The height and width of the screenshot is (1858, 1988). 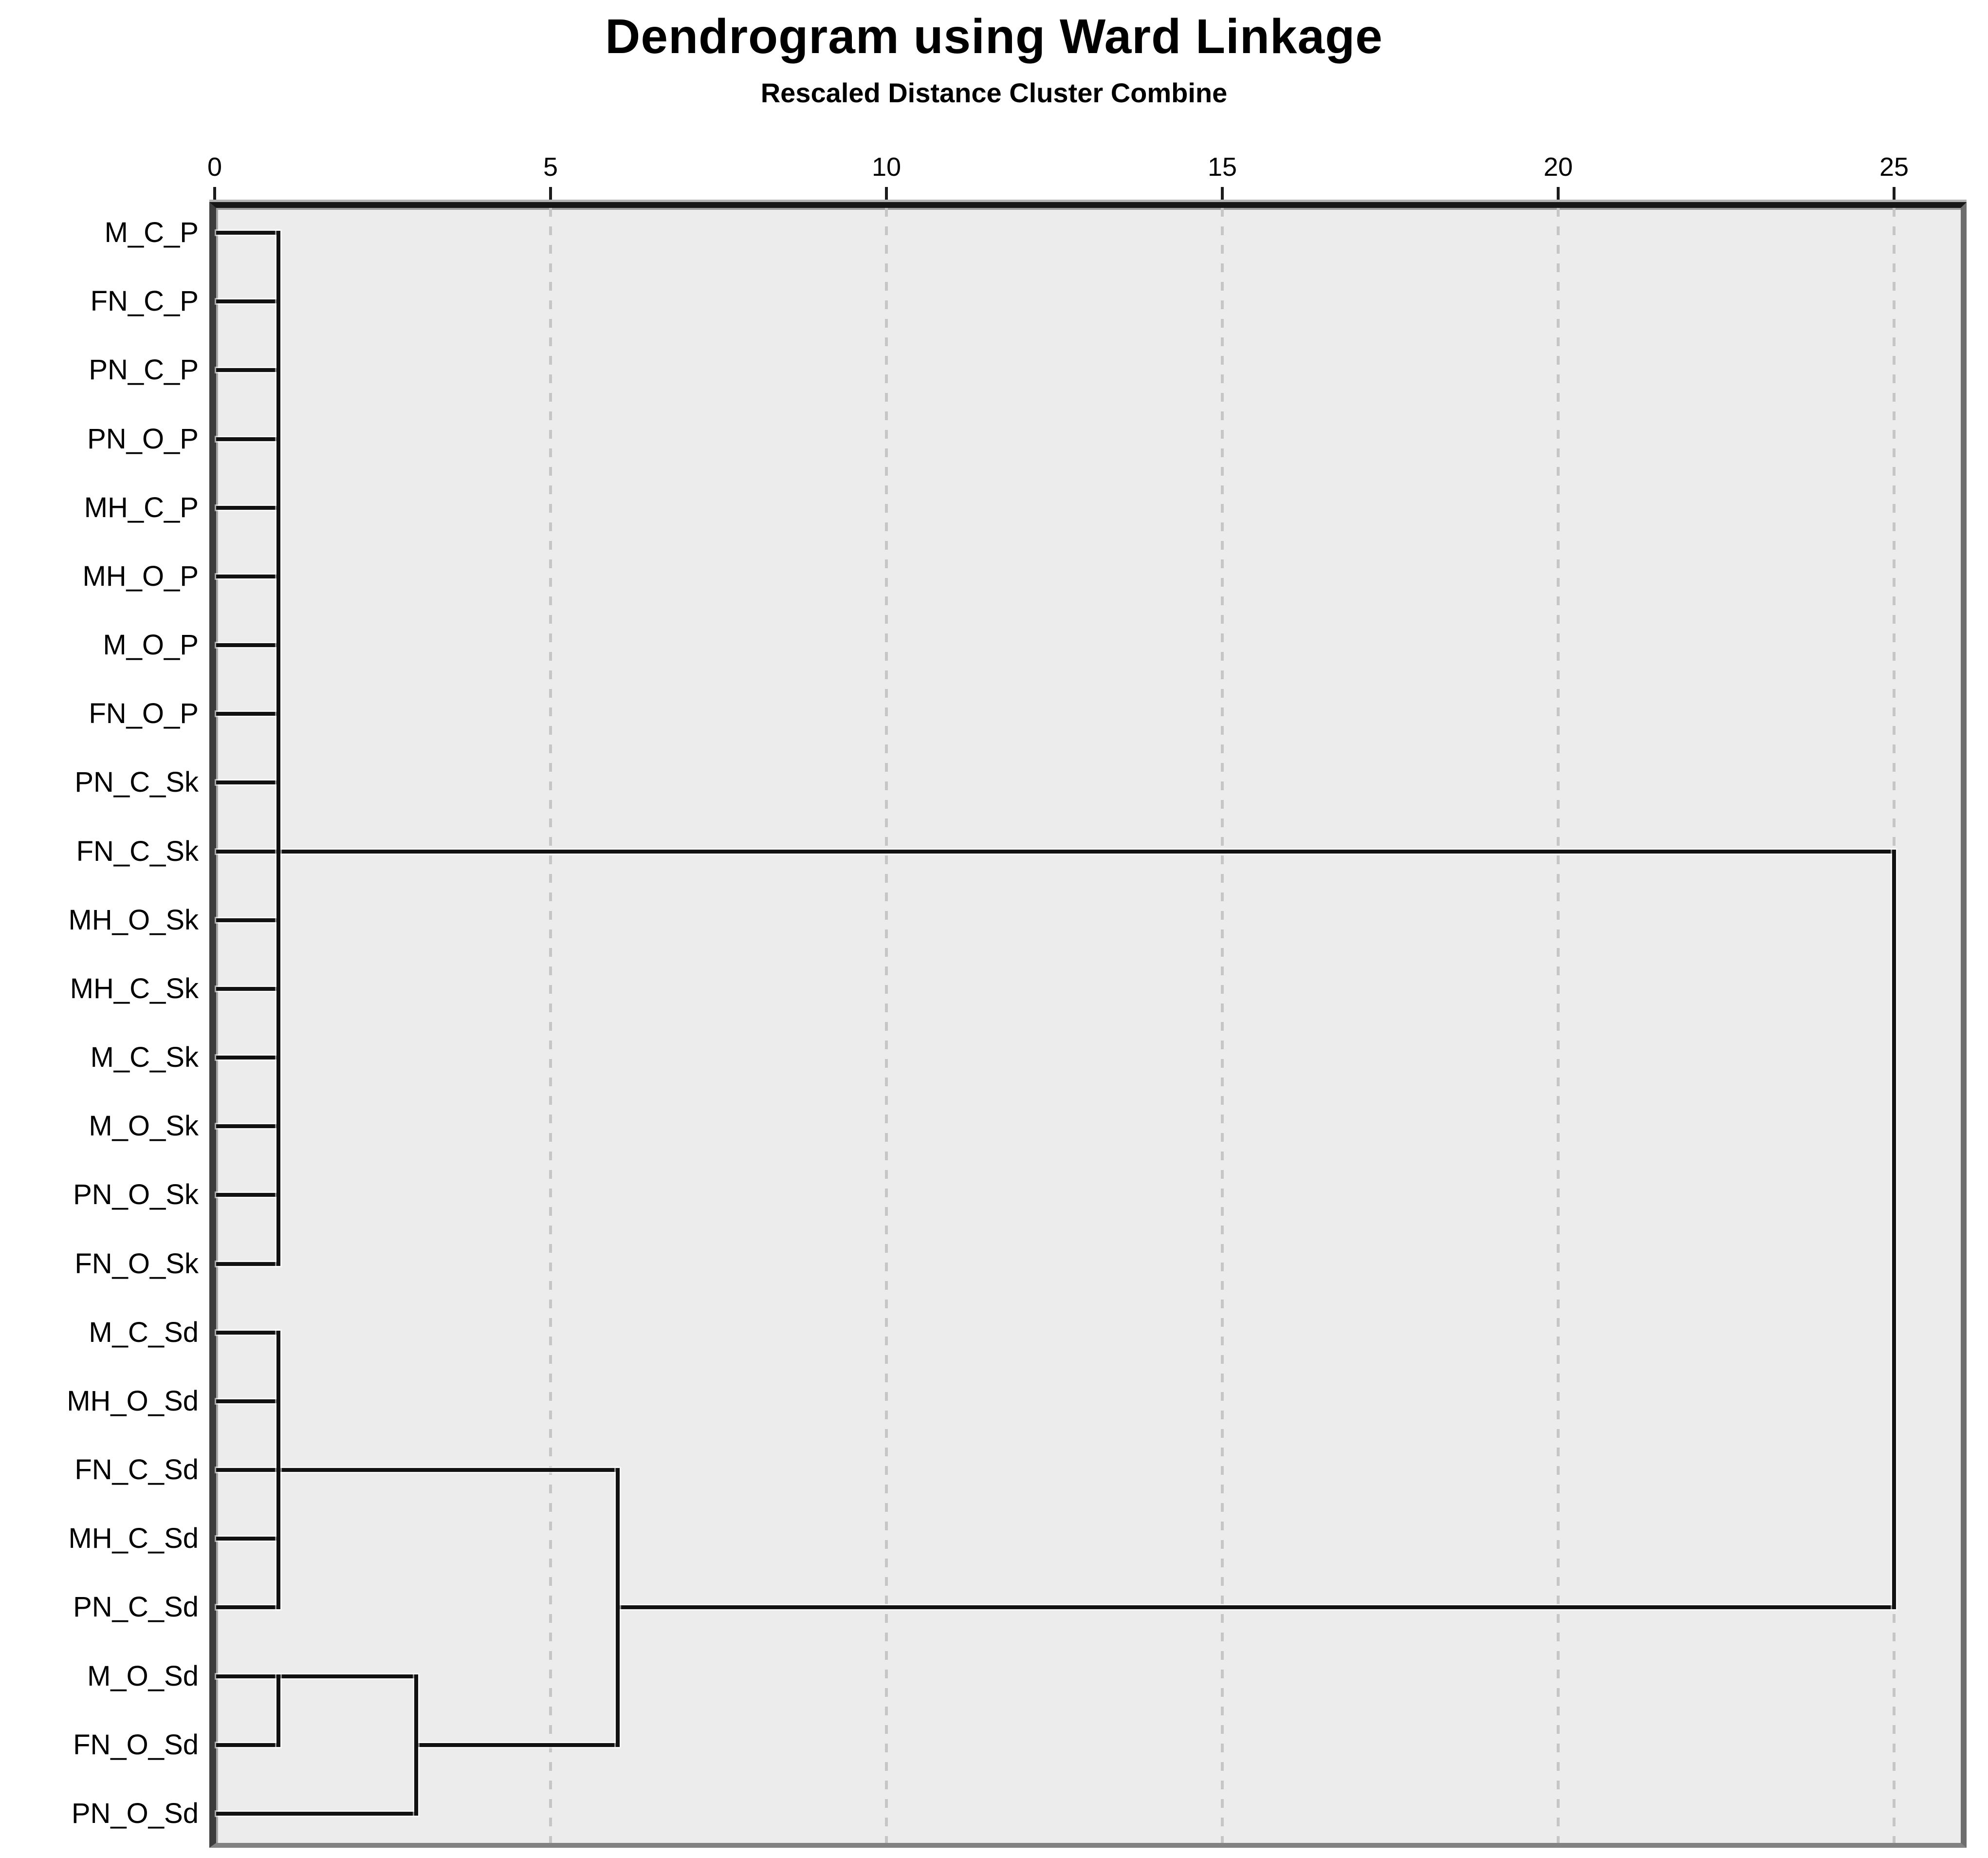 What do you see at coordinates (144, 1126) in the screenshot?
I see `leaf-label: M_O_Sk` at bounding box center [144, 1126].